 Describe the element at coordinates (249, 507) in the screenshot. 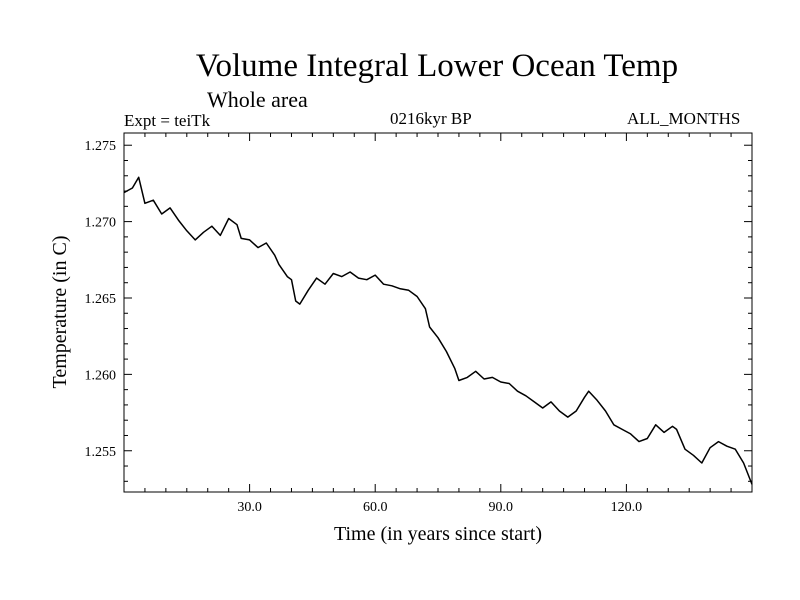

I see `x-tick-label: 30.0` at that location.